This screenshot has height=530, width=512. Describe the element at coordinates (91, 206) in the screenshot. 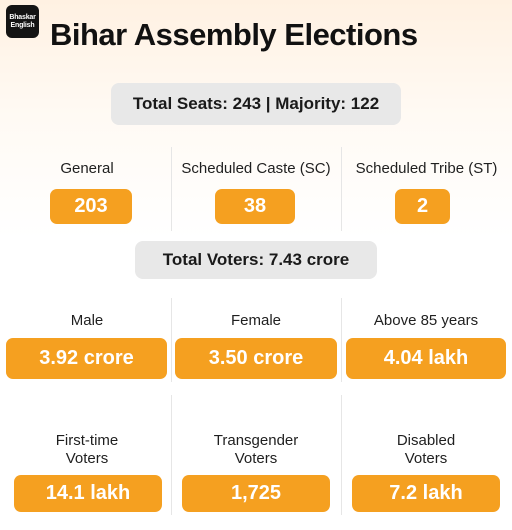

I see `general-seats-badge: 203` at that location.